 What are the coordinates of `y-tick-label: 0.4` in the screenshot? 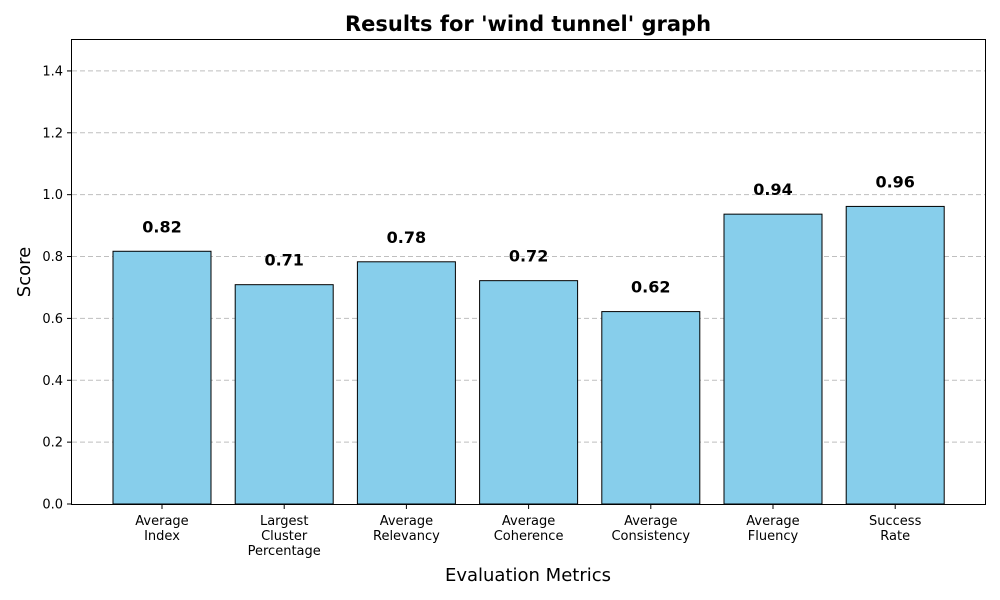 It's located at (52, 381).